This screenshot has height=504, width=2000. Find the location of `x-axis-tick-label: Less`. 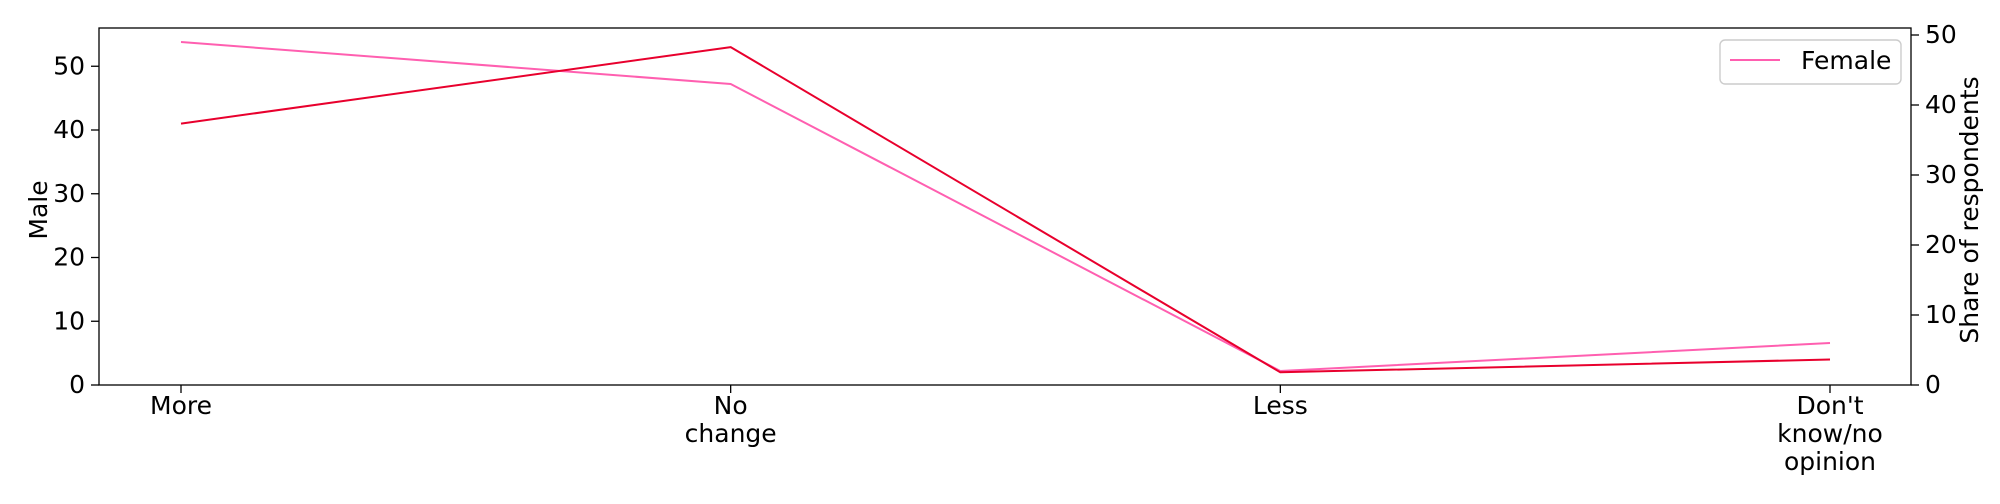

x-axis-tick-label: Less is located at coordinates (1280, 405).